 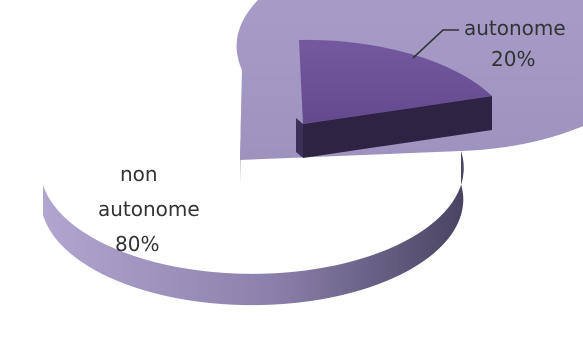 I want to click on slice-autonome, so click(x=394, y=98).